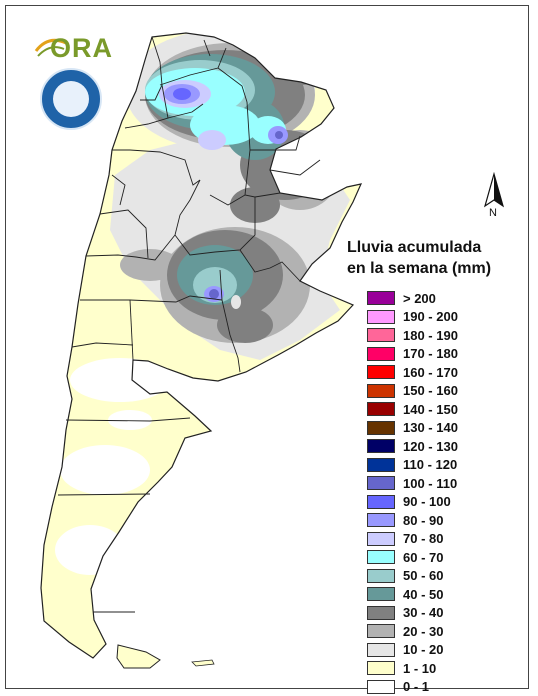 The height and width of the screenshot is (696, 538). Describe the element at coordinates (419, 298) in the screenshot. I see `legend-label: > 200` at that location.